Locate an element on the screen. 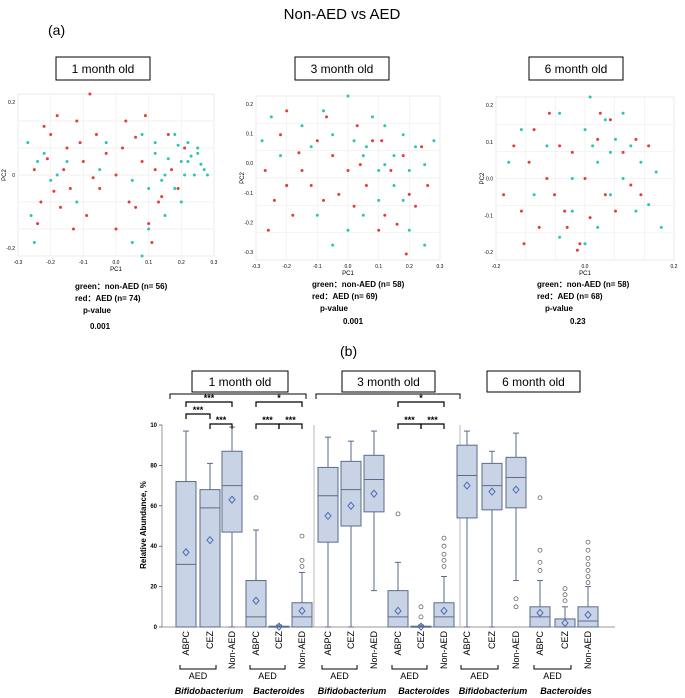 This screenshot has height=698, width=685. y-tick-label: 0.1 is located at coordinates (249, 135).